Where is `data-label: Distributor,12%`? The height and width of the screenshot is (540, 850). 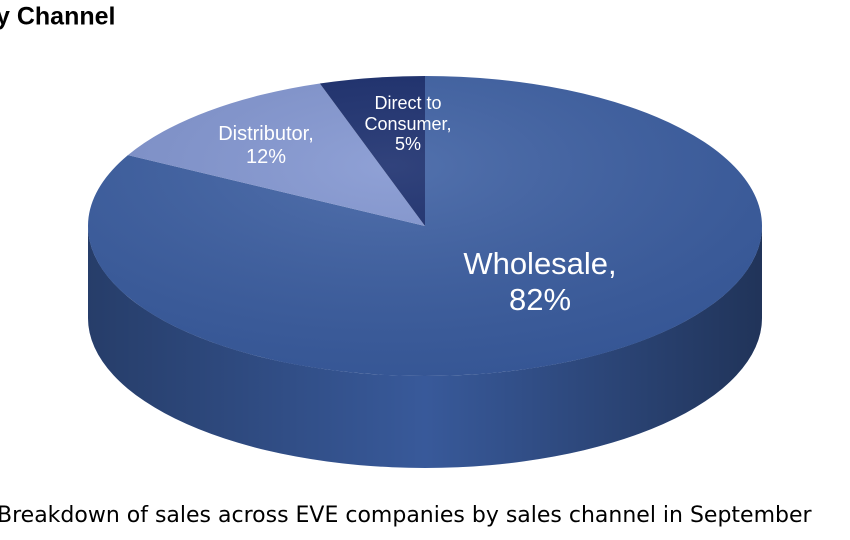 data-label: Distributor,12% is located at coordinates (266, 146).